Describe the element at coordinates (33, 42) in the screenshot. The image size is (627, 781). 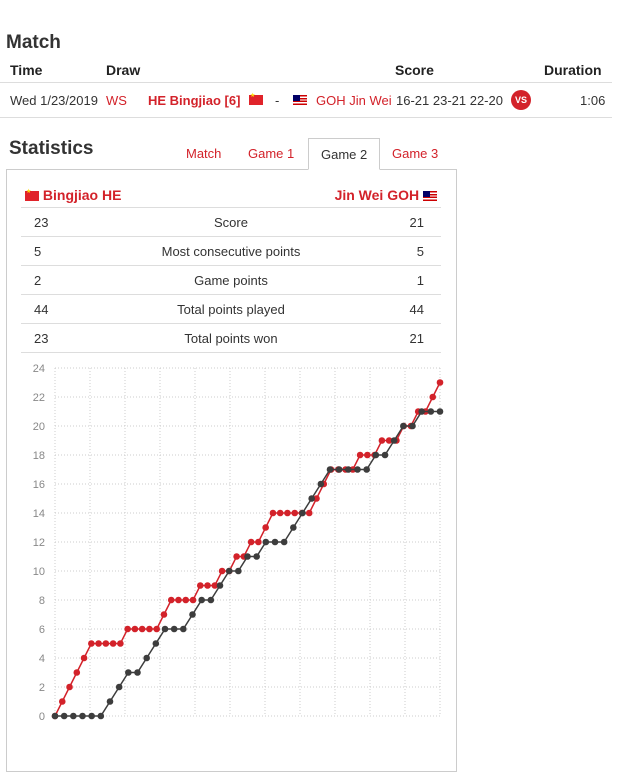
I see `match-heading: Match` at that location.